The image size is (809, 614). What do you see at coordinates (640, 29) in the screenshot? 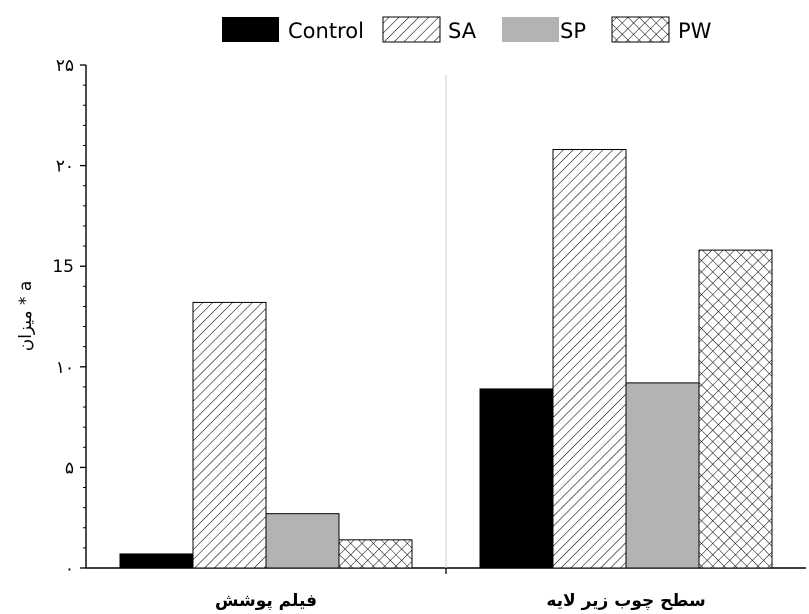
I see `legend-swatch-pw` at bounding box center [640, 29].